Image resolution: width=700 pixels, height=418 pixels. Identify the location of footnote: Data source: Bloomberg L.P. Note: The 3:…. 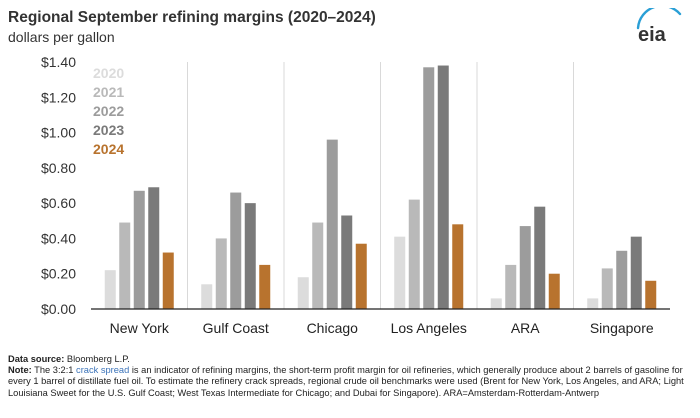
(351, 376).